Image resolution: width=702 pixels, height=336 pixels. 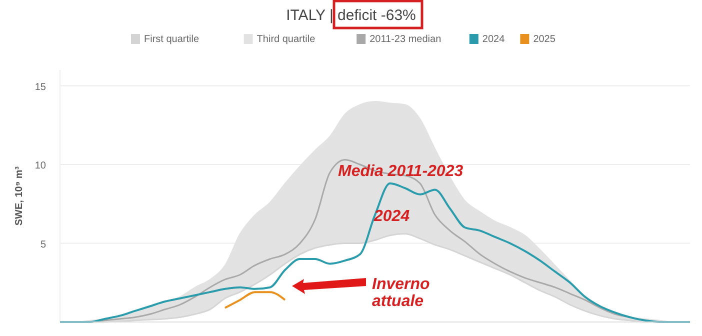 What do you see at coordinates (406, 39) in the screenshot?
I see `legend-label: 2011-23 median` at bounding box center [406, 39].